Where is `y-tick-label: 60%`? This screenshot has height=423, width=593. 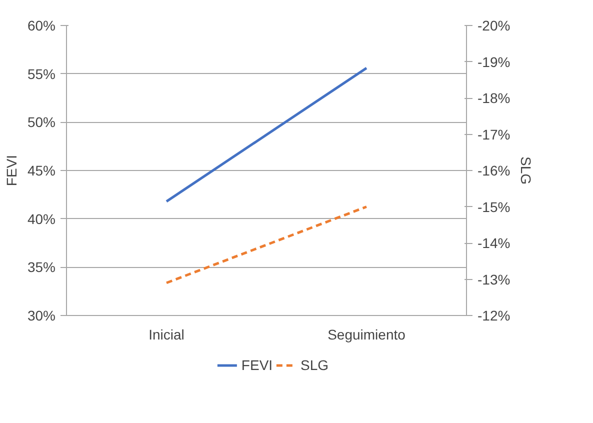
y-tick-label: 60% is located at coordinates (41, 26).